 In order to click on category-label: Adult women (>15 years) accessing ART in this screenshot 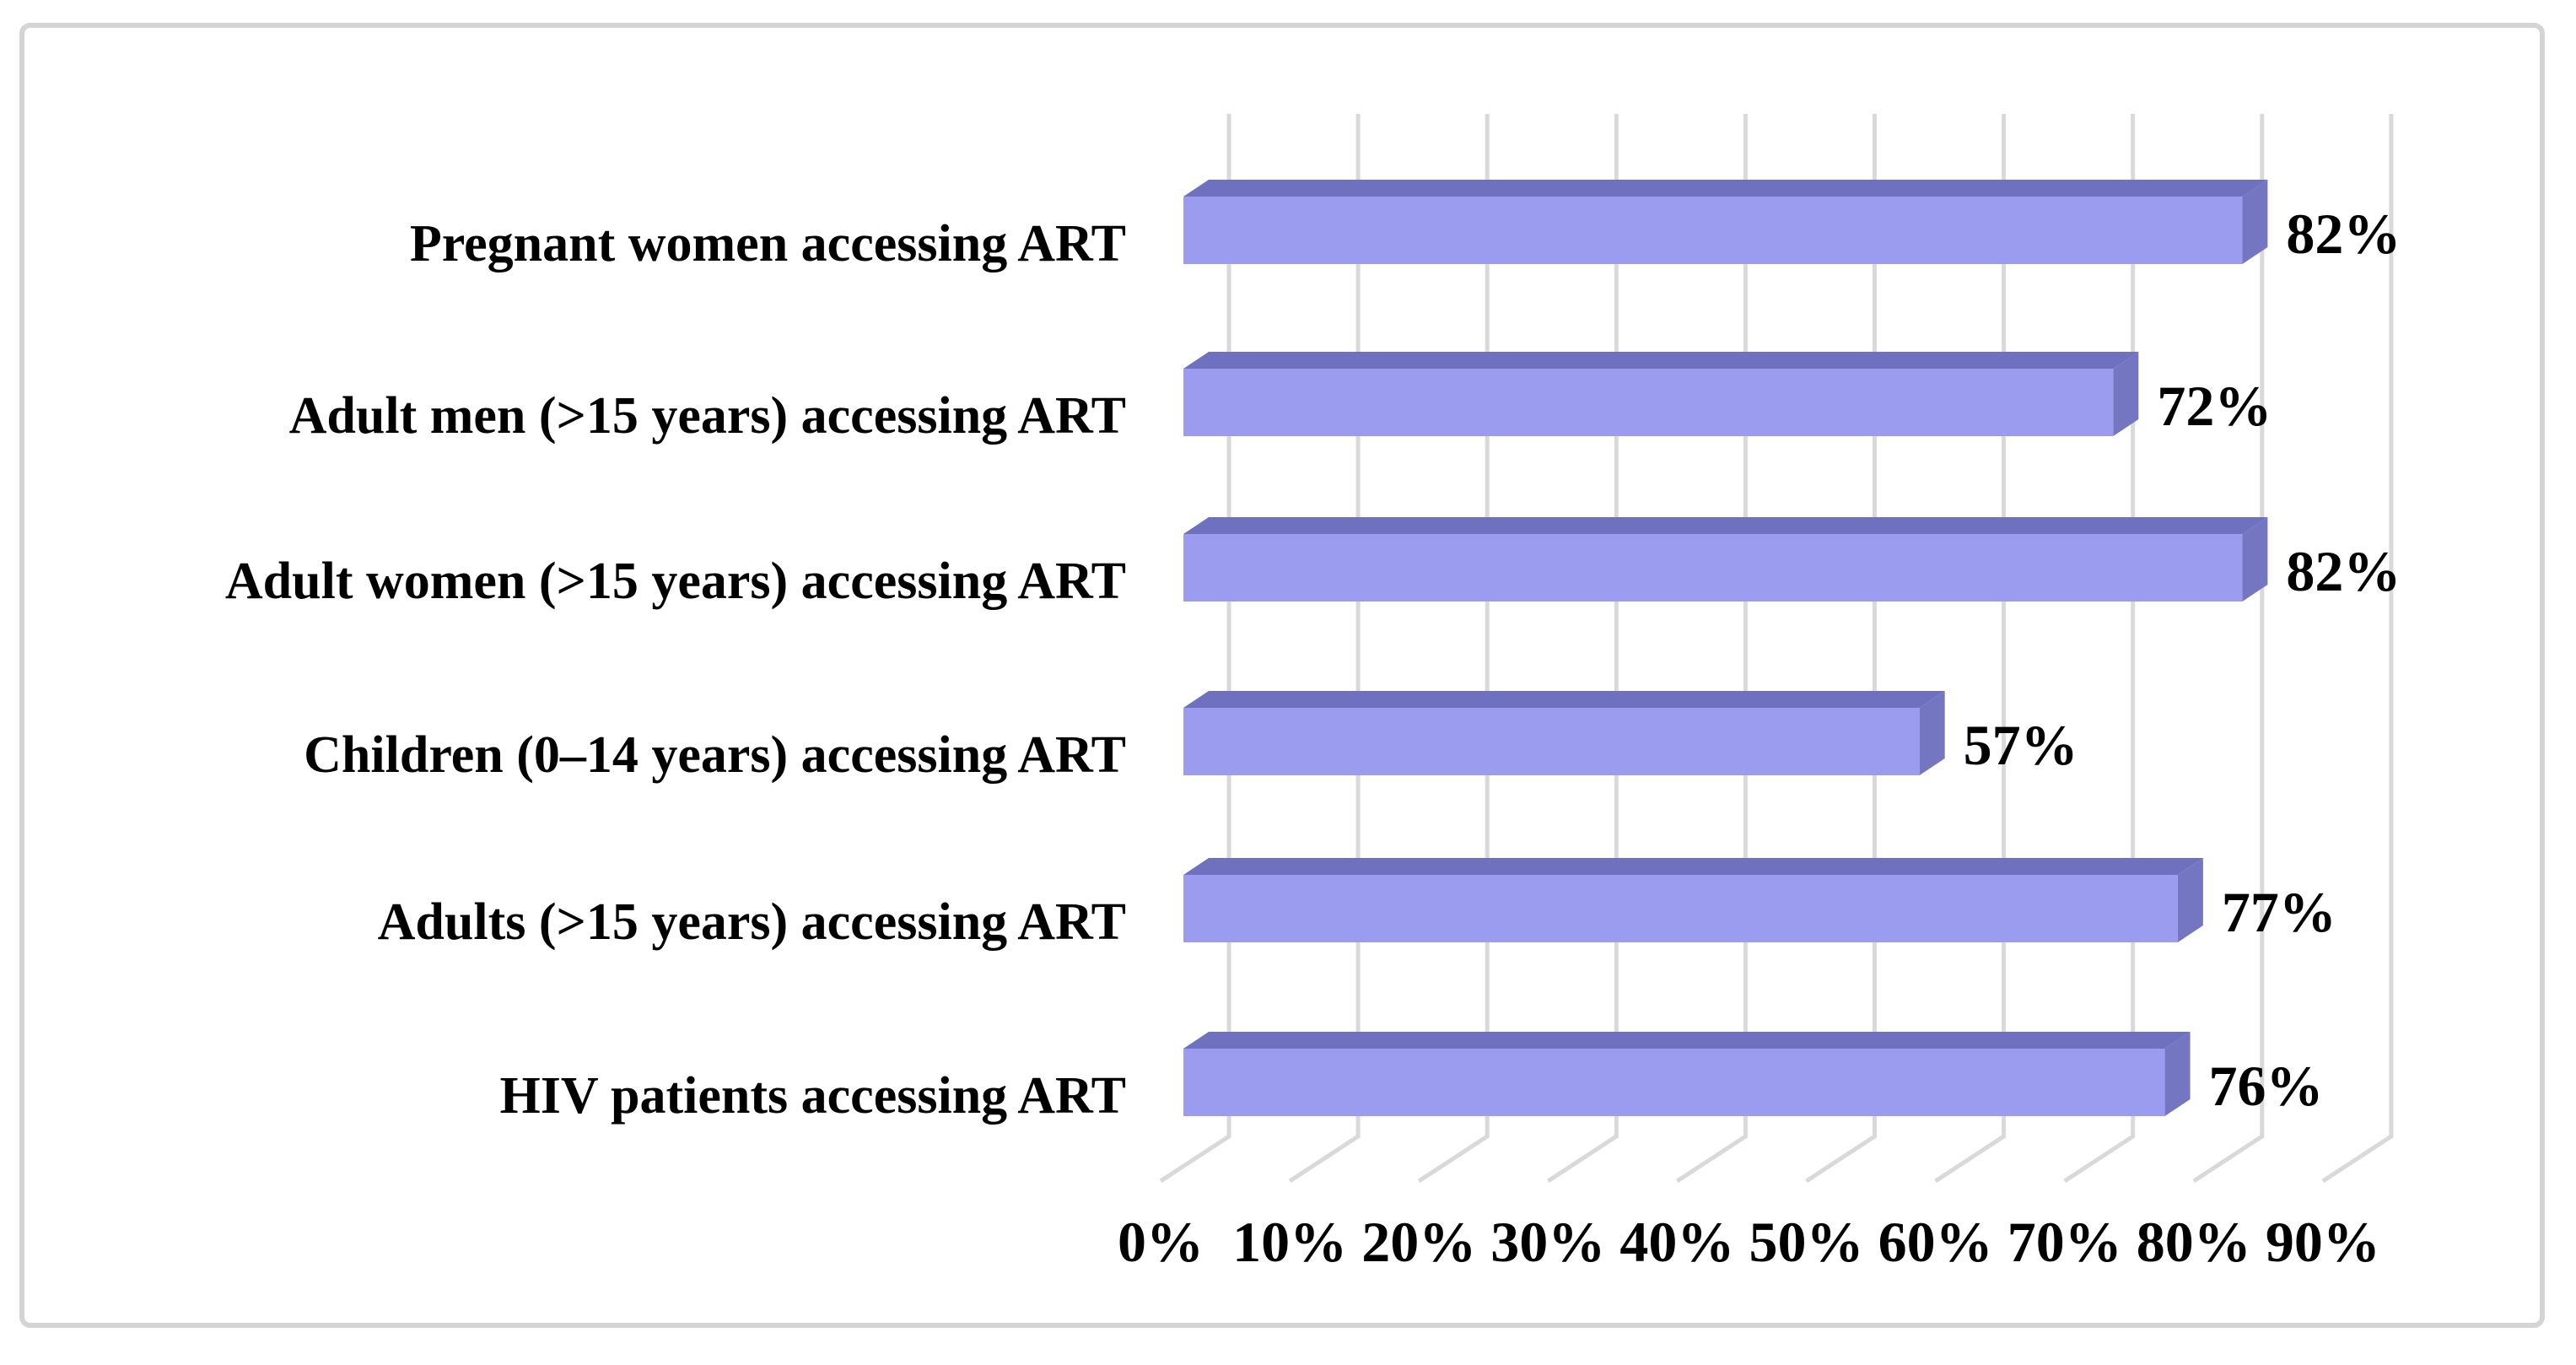, I will do `click(675, 581)`.